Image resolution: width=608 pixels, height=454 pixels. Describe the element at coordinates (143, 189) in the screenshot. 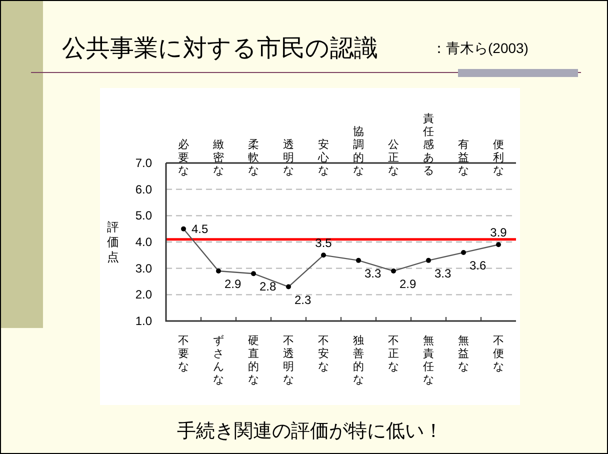

I see `y-tick-label: 6.0` at that location.